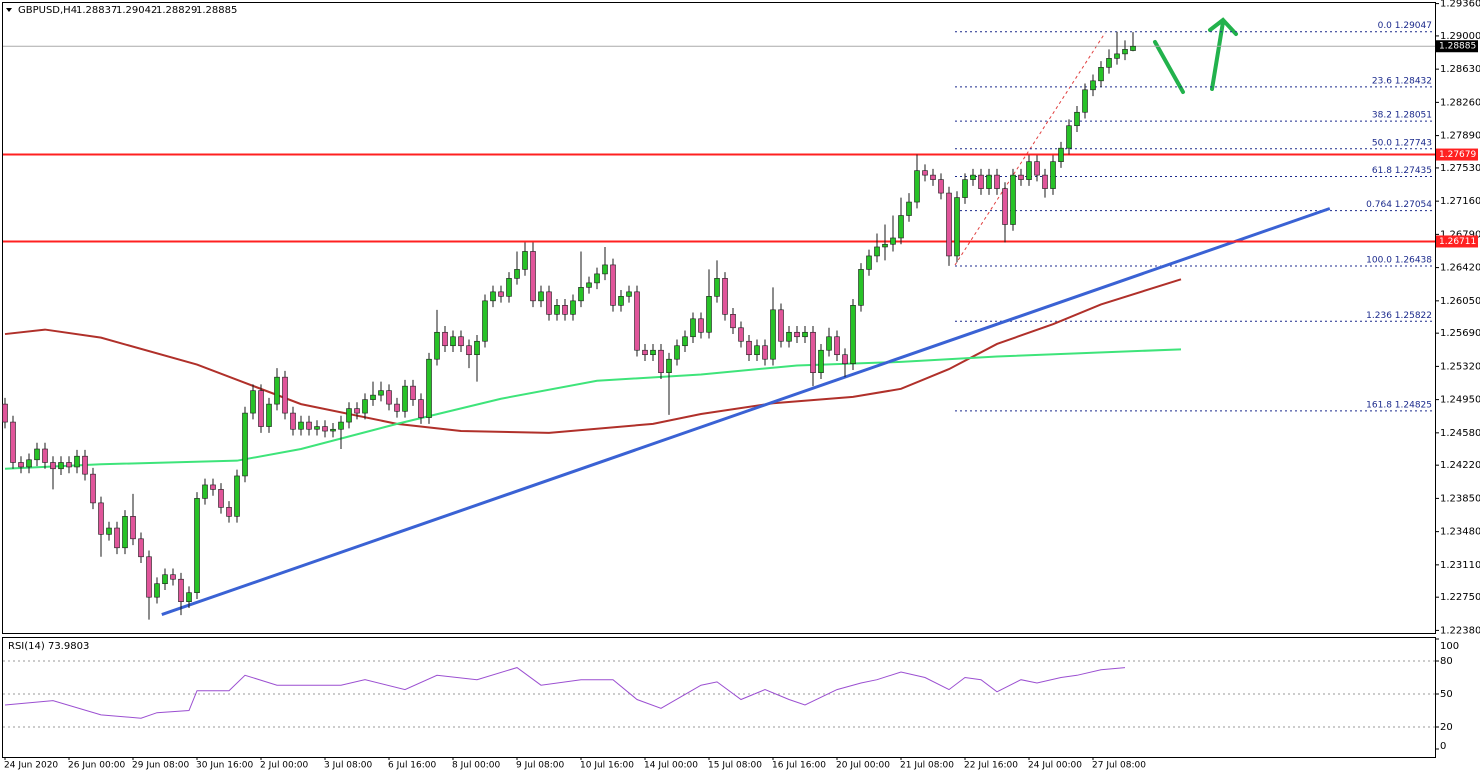  Describe the element at coordinates (540, 766) in the screenshot. I see `x-tick-label: 9 Jul 08:00` at that location.